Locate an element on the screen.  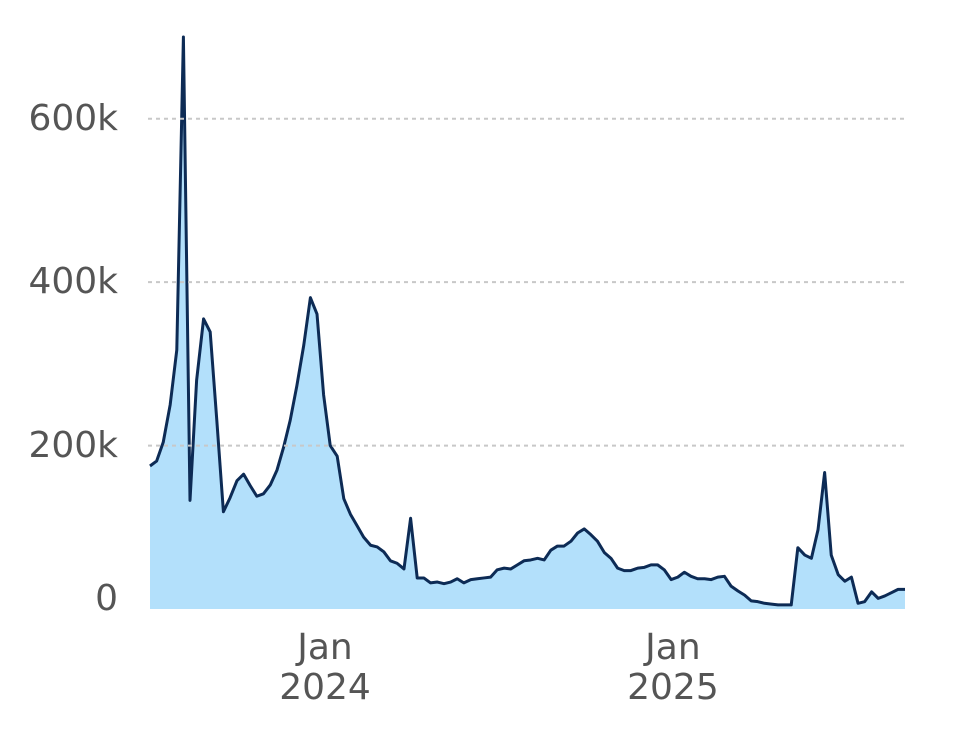
x-tick-label: Jan 2024 is located at coordinates (325, 667).